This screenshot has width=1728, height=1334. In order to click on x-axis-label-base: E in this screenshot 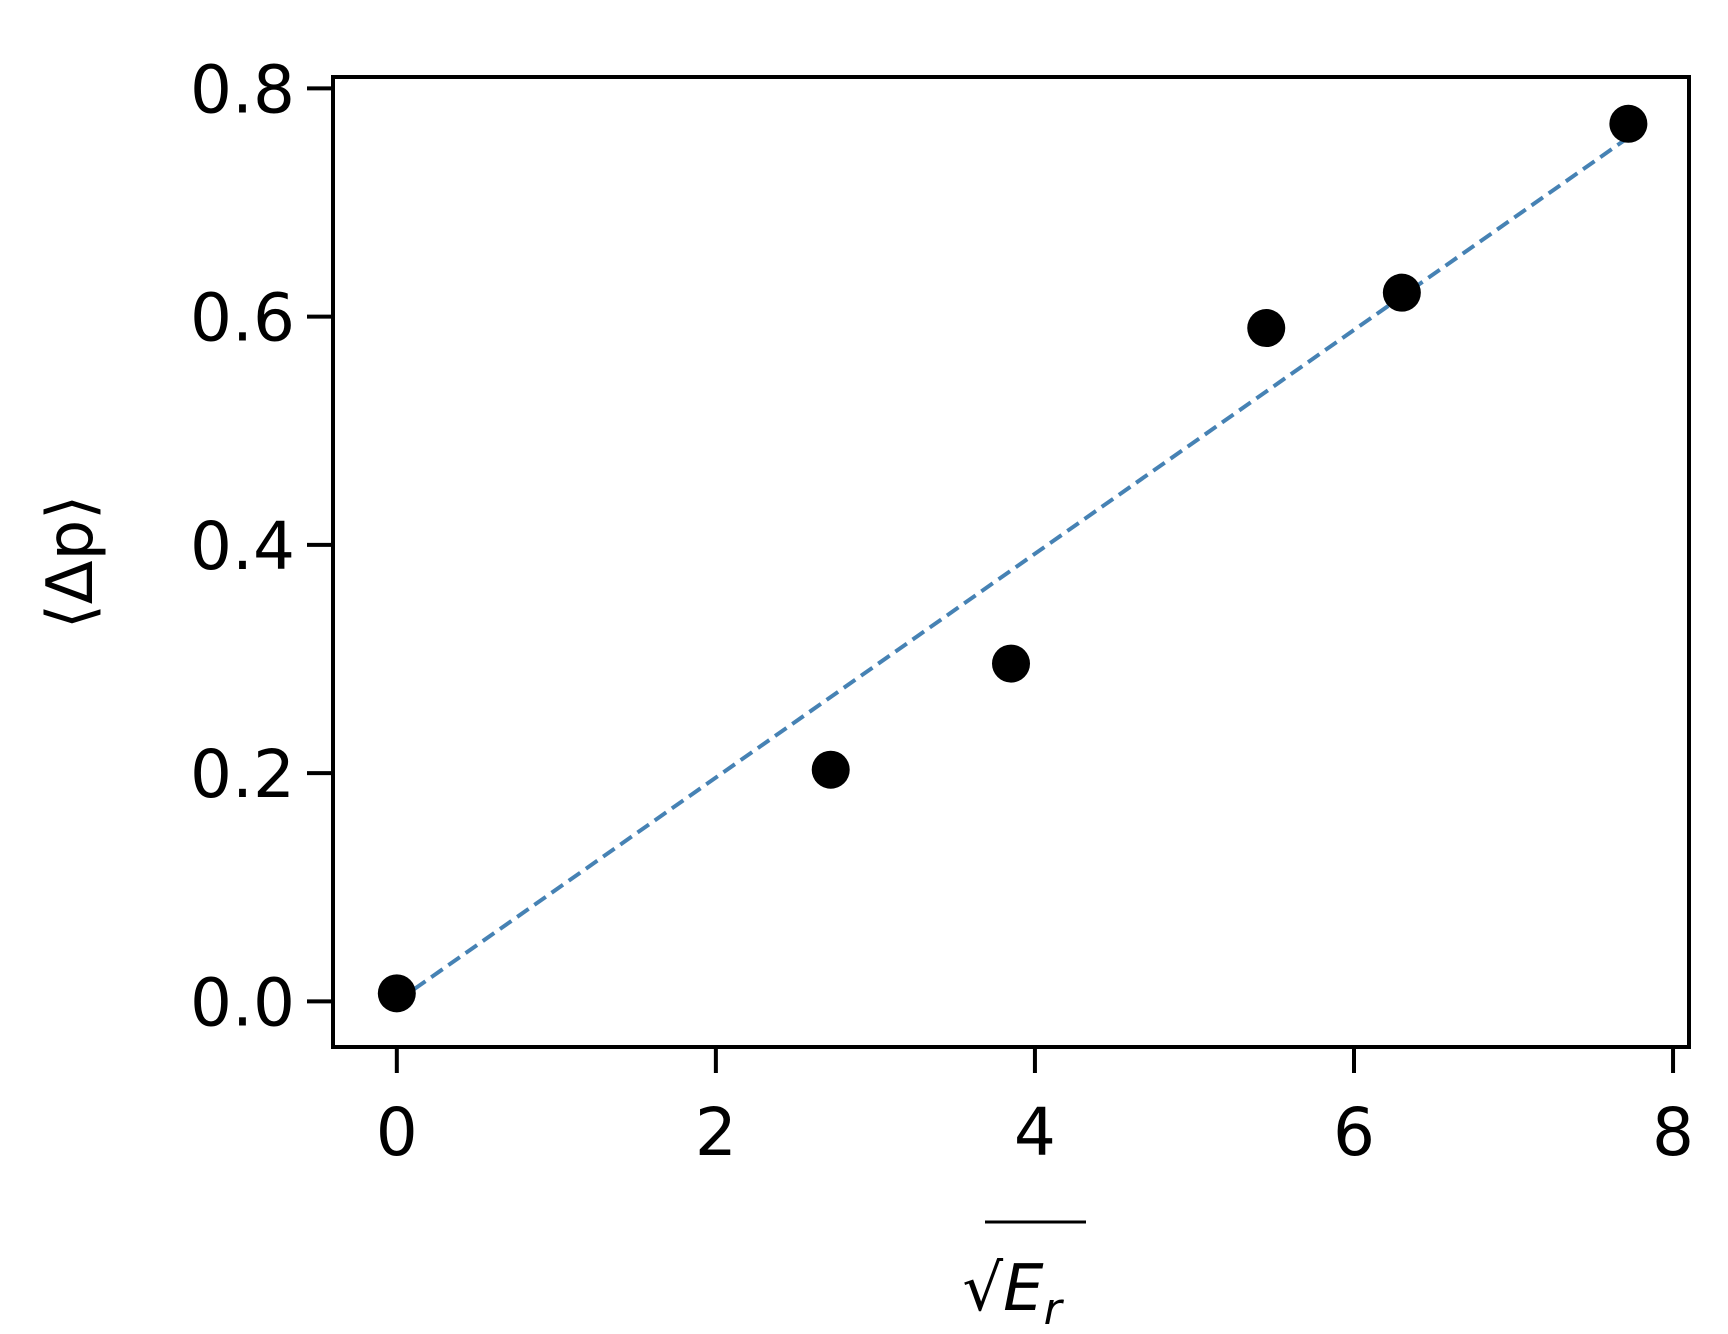, I will do `click(1023, 1289)`.